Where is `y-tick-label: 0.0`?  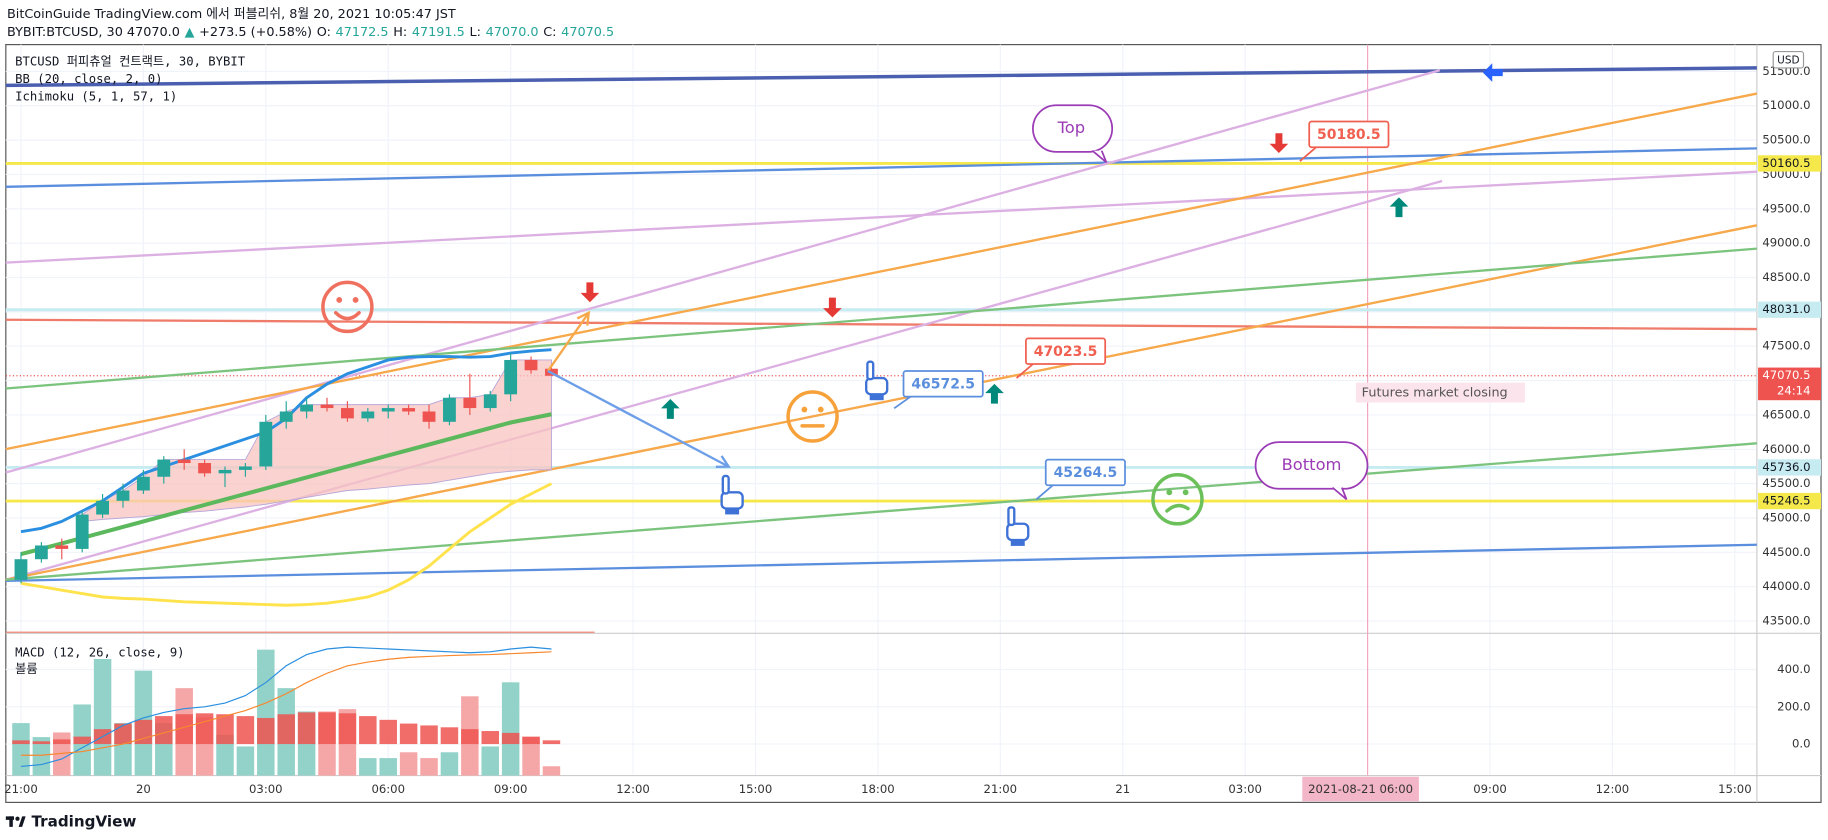
y-tick-label: 0.0 is located at coordinates (1801, 744).